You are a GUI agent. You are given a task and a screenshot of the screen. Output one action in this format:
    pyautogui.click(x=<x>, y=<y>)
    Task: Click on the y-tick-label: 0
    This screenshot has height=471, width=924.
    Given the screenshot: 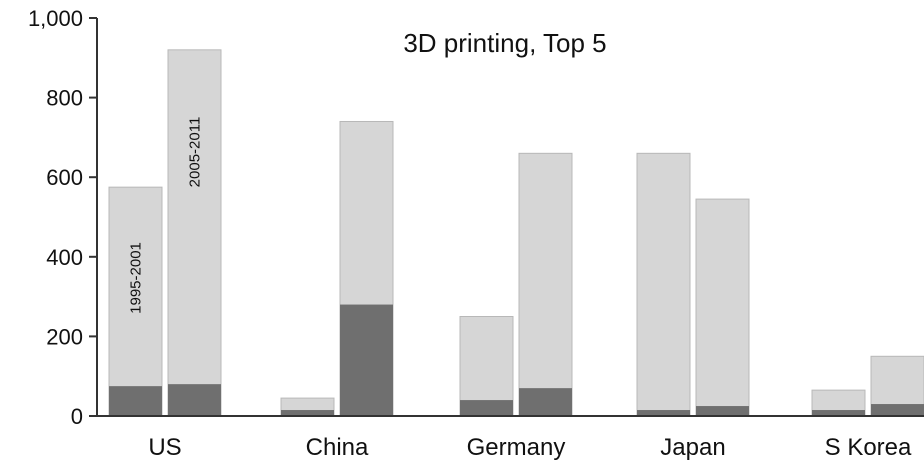 What is the action you would take?
    pyautogui.click(x=77, y=416)
    